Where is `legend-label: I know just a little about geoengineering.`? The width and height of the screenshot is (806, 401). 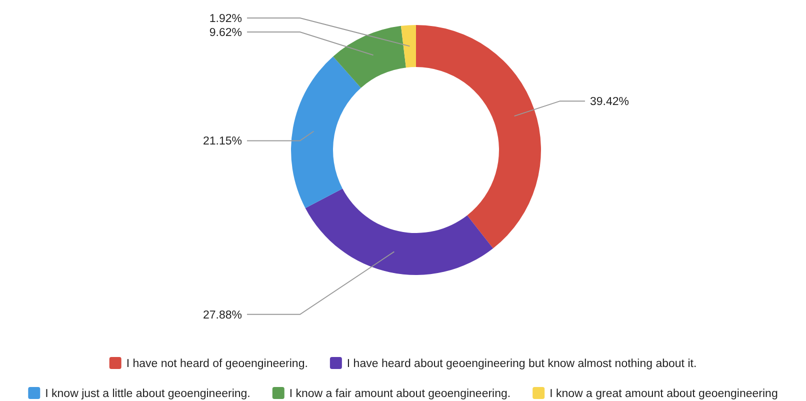 legend-label: I know just a little about geoengineering. is located at coordinates (147, 394).